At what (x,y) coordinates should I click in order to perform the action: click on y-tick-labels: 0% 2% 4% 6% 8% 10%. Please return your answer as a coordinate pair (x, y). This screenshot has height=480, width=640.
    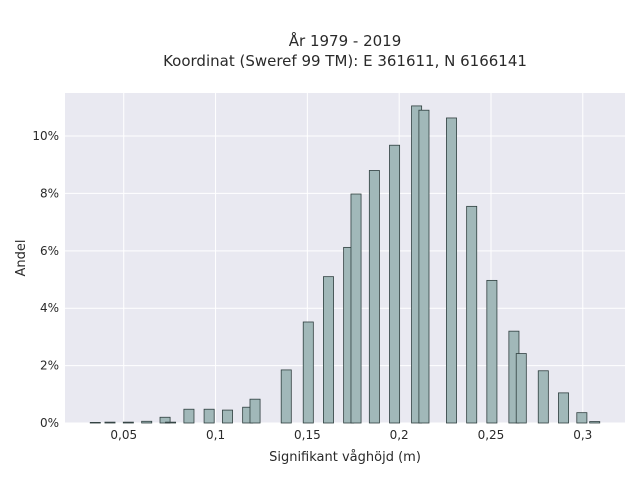
    Looking at the image, I should click on (45, 279).